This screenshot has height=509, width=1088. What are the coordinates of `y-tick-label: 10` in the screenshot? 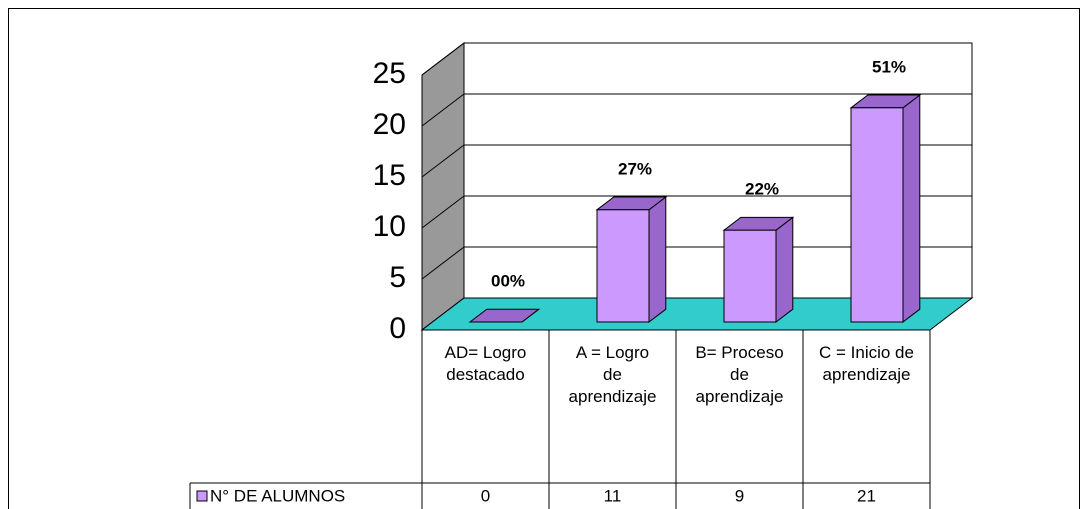 It's located at (389, 226).